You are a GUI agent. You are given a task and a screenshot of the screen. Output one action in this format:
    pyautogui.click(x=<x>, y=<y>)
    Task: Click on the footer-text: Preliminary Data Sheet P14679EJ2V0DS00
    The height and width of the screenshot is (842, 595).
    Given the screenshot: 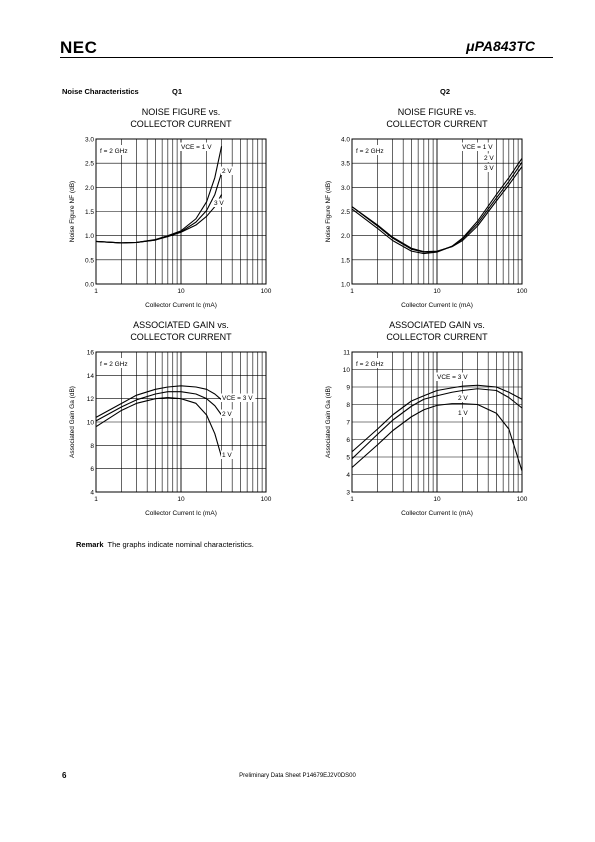 What is the action you would take?
    pyautogui.click(x=297, y=776)
    